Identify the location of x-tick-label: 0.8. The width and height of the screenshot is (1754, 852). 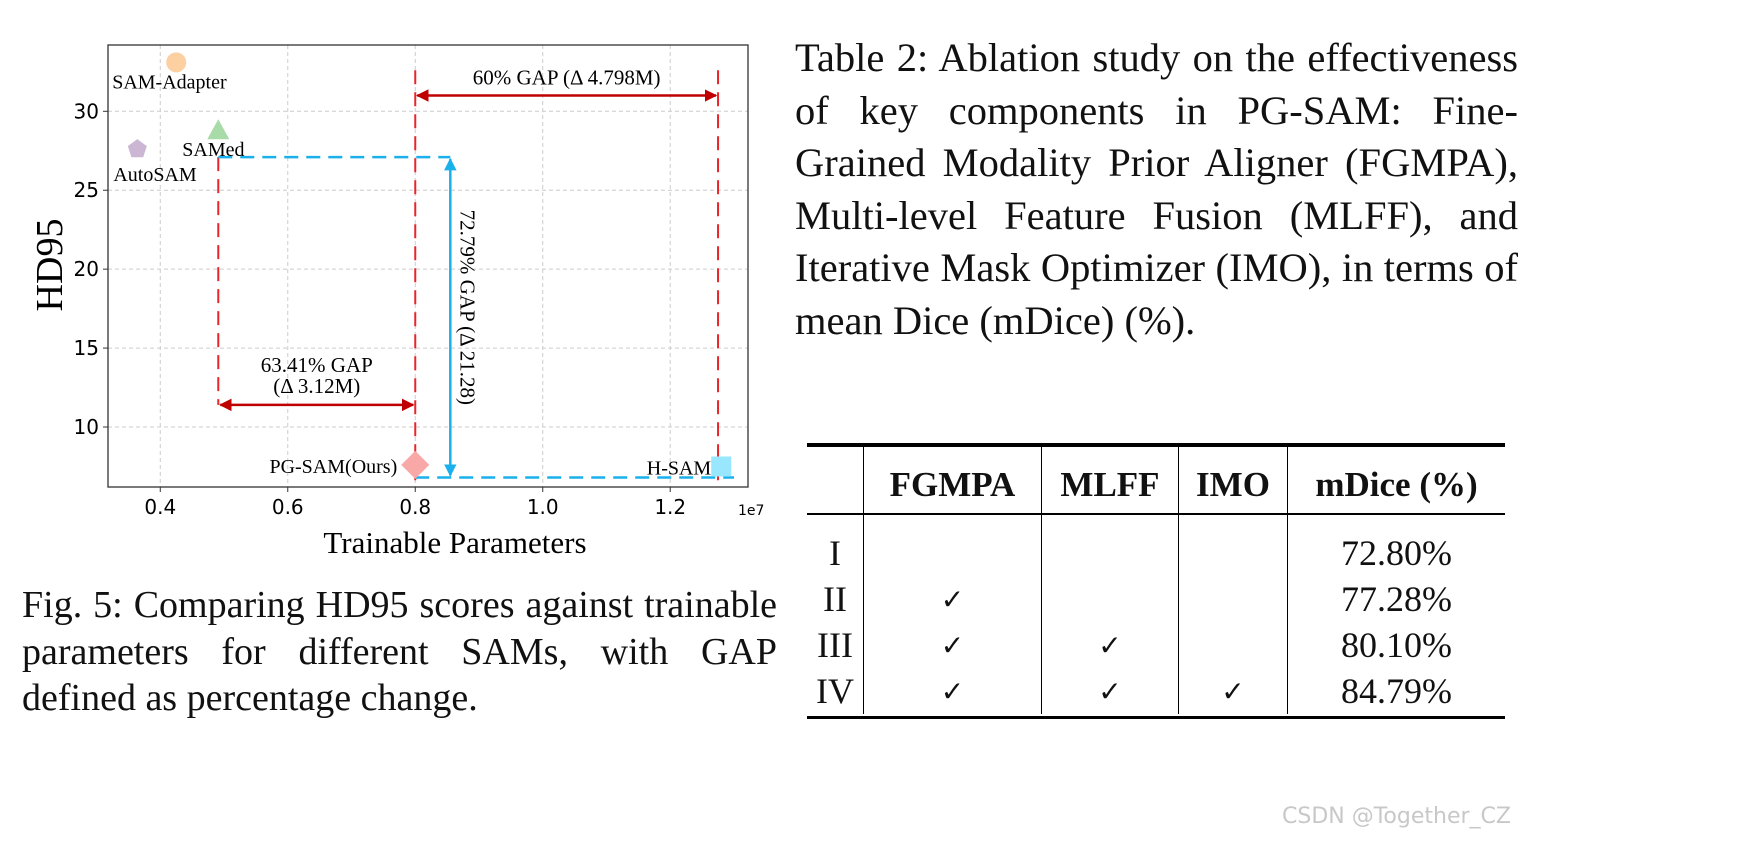
(415, 507).